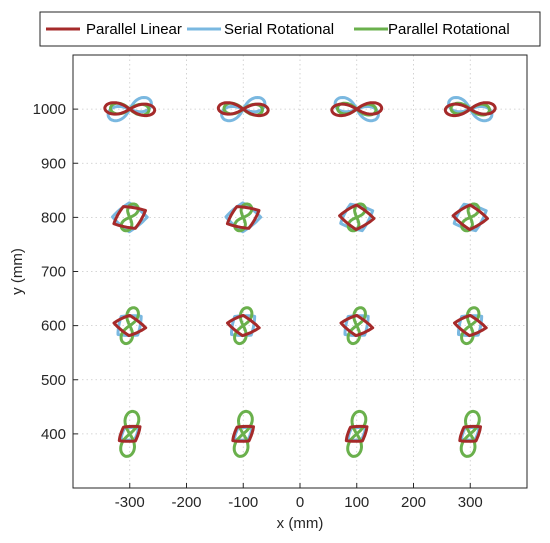 This screenshot has height=543, width=550. Describe the element at coordinates (470, 502) in the screenshot. I see `x-tick-label: 300` at that location.